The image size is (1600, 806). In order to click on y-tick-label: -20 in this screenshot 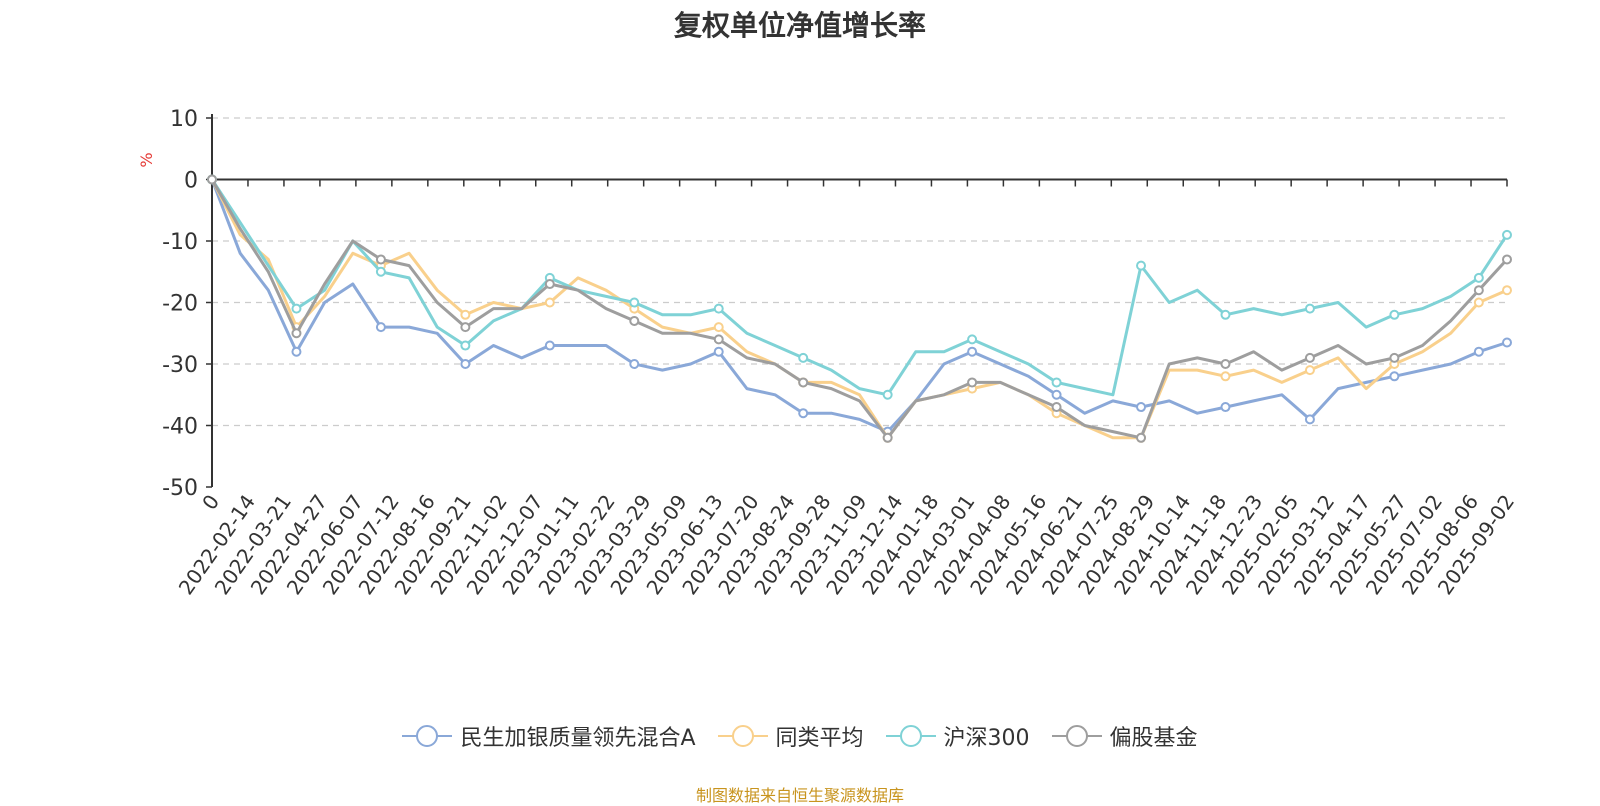, I will do `click(180, 304)`.